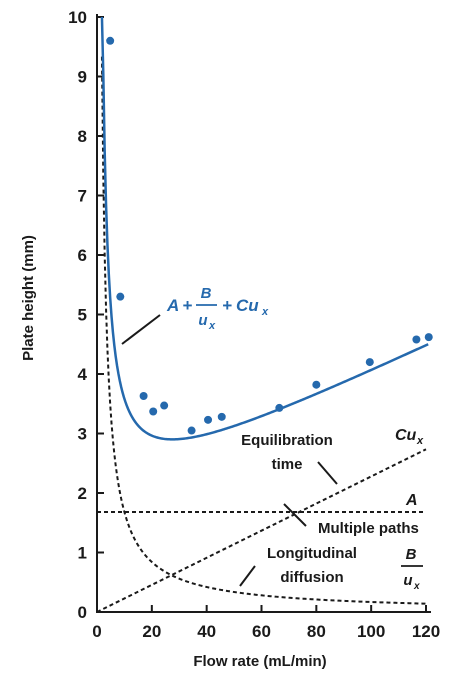 The image size is (454, 680). What do you see at coordinates (327, 473) in the screenshot?
I see `c-term-leader-line` at bounding box center [327, 473].